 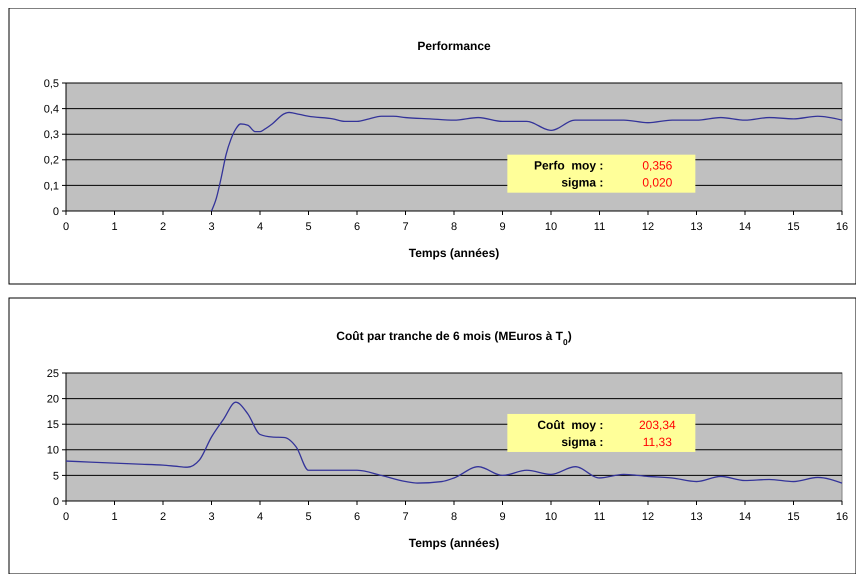 What do you see at coordinates (454, 46) in the screenshot?
I see `chart-title: Performance` at bounding box center [454, 46].